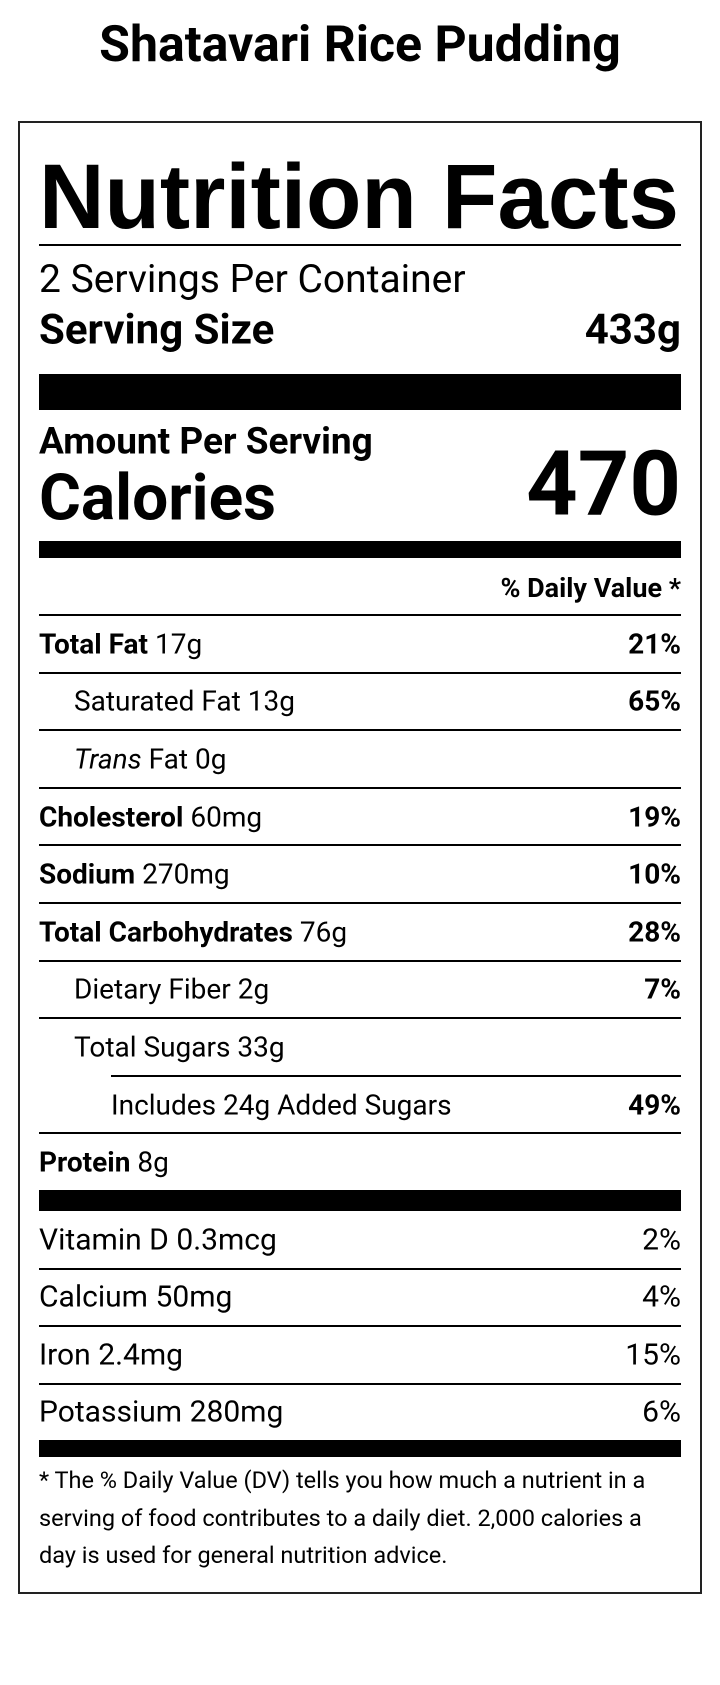 Image resolution: width=720 pixels, height=1685 pixels. I want to click on serving-size-value: 433g, so click(632, 330).